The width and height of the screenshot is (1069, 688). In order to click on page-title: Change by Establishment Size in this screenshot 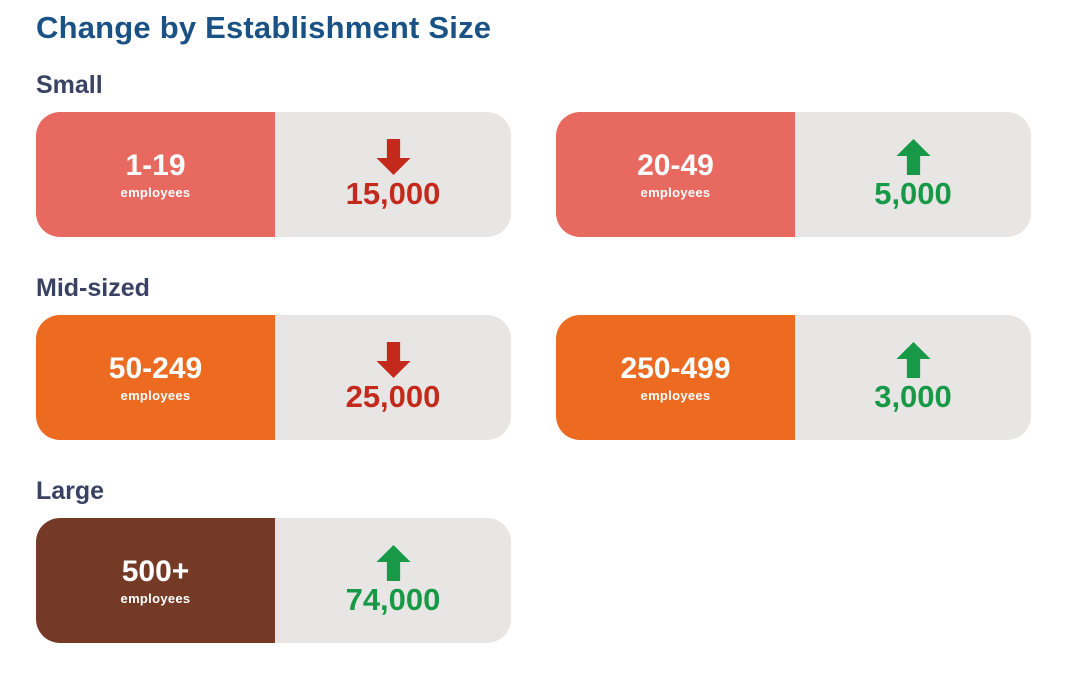, I will do `click(264, 27)`.